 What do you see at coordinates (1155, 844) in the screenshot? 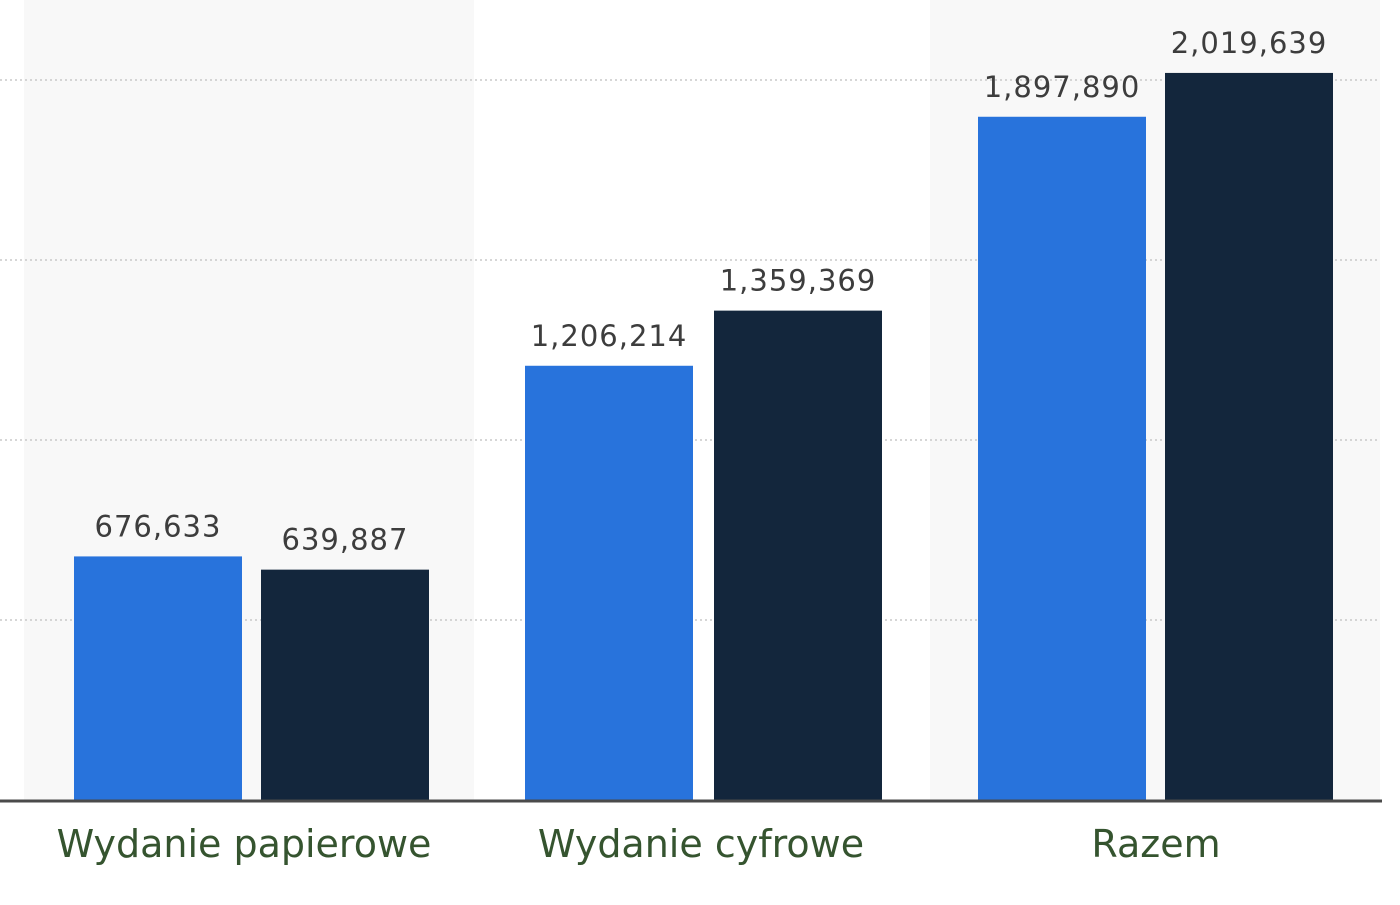
I see `category-label: Razem` at bounding box center [1155, 844].